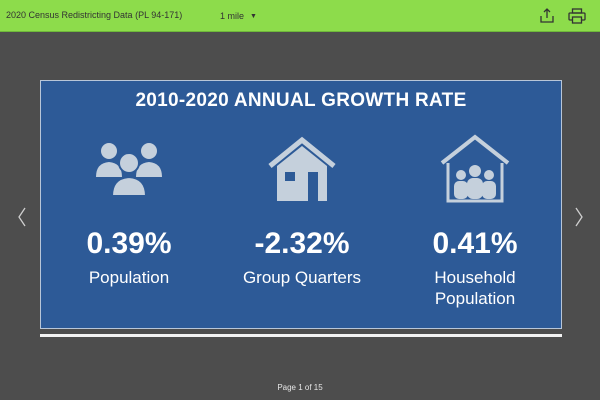  Describe the element at coordinates (301, 100) in the screenshot. I see `slide-title: 2010-2020 ANNUAL GROWTH RATE` at that location.